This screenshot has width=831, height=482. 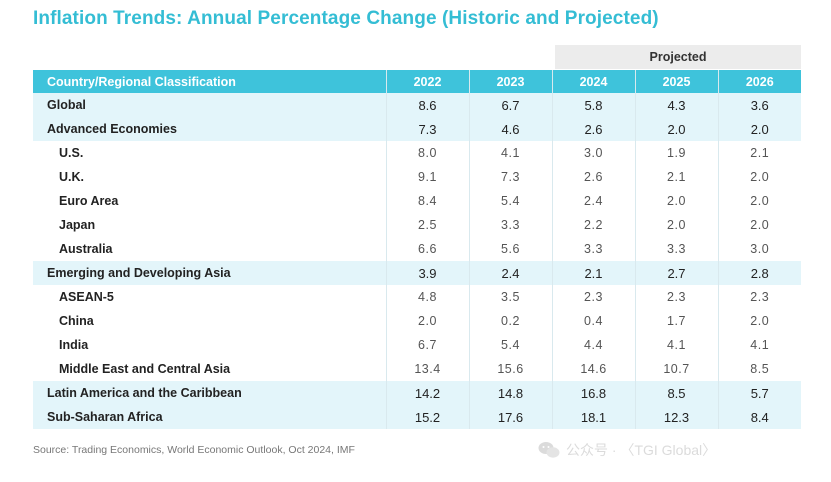 I want to click on column-header-2023: 2023, so click(x=510, y=81).